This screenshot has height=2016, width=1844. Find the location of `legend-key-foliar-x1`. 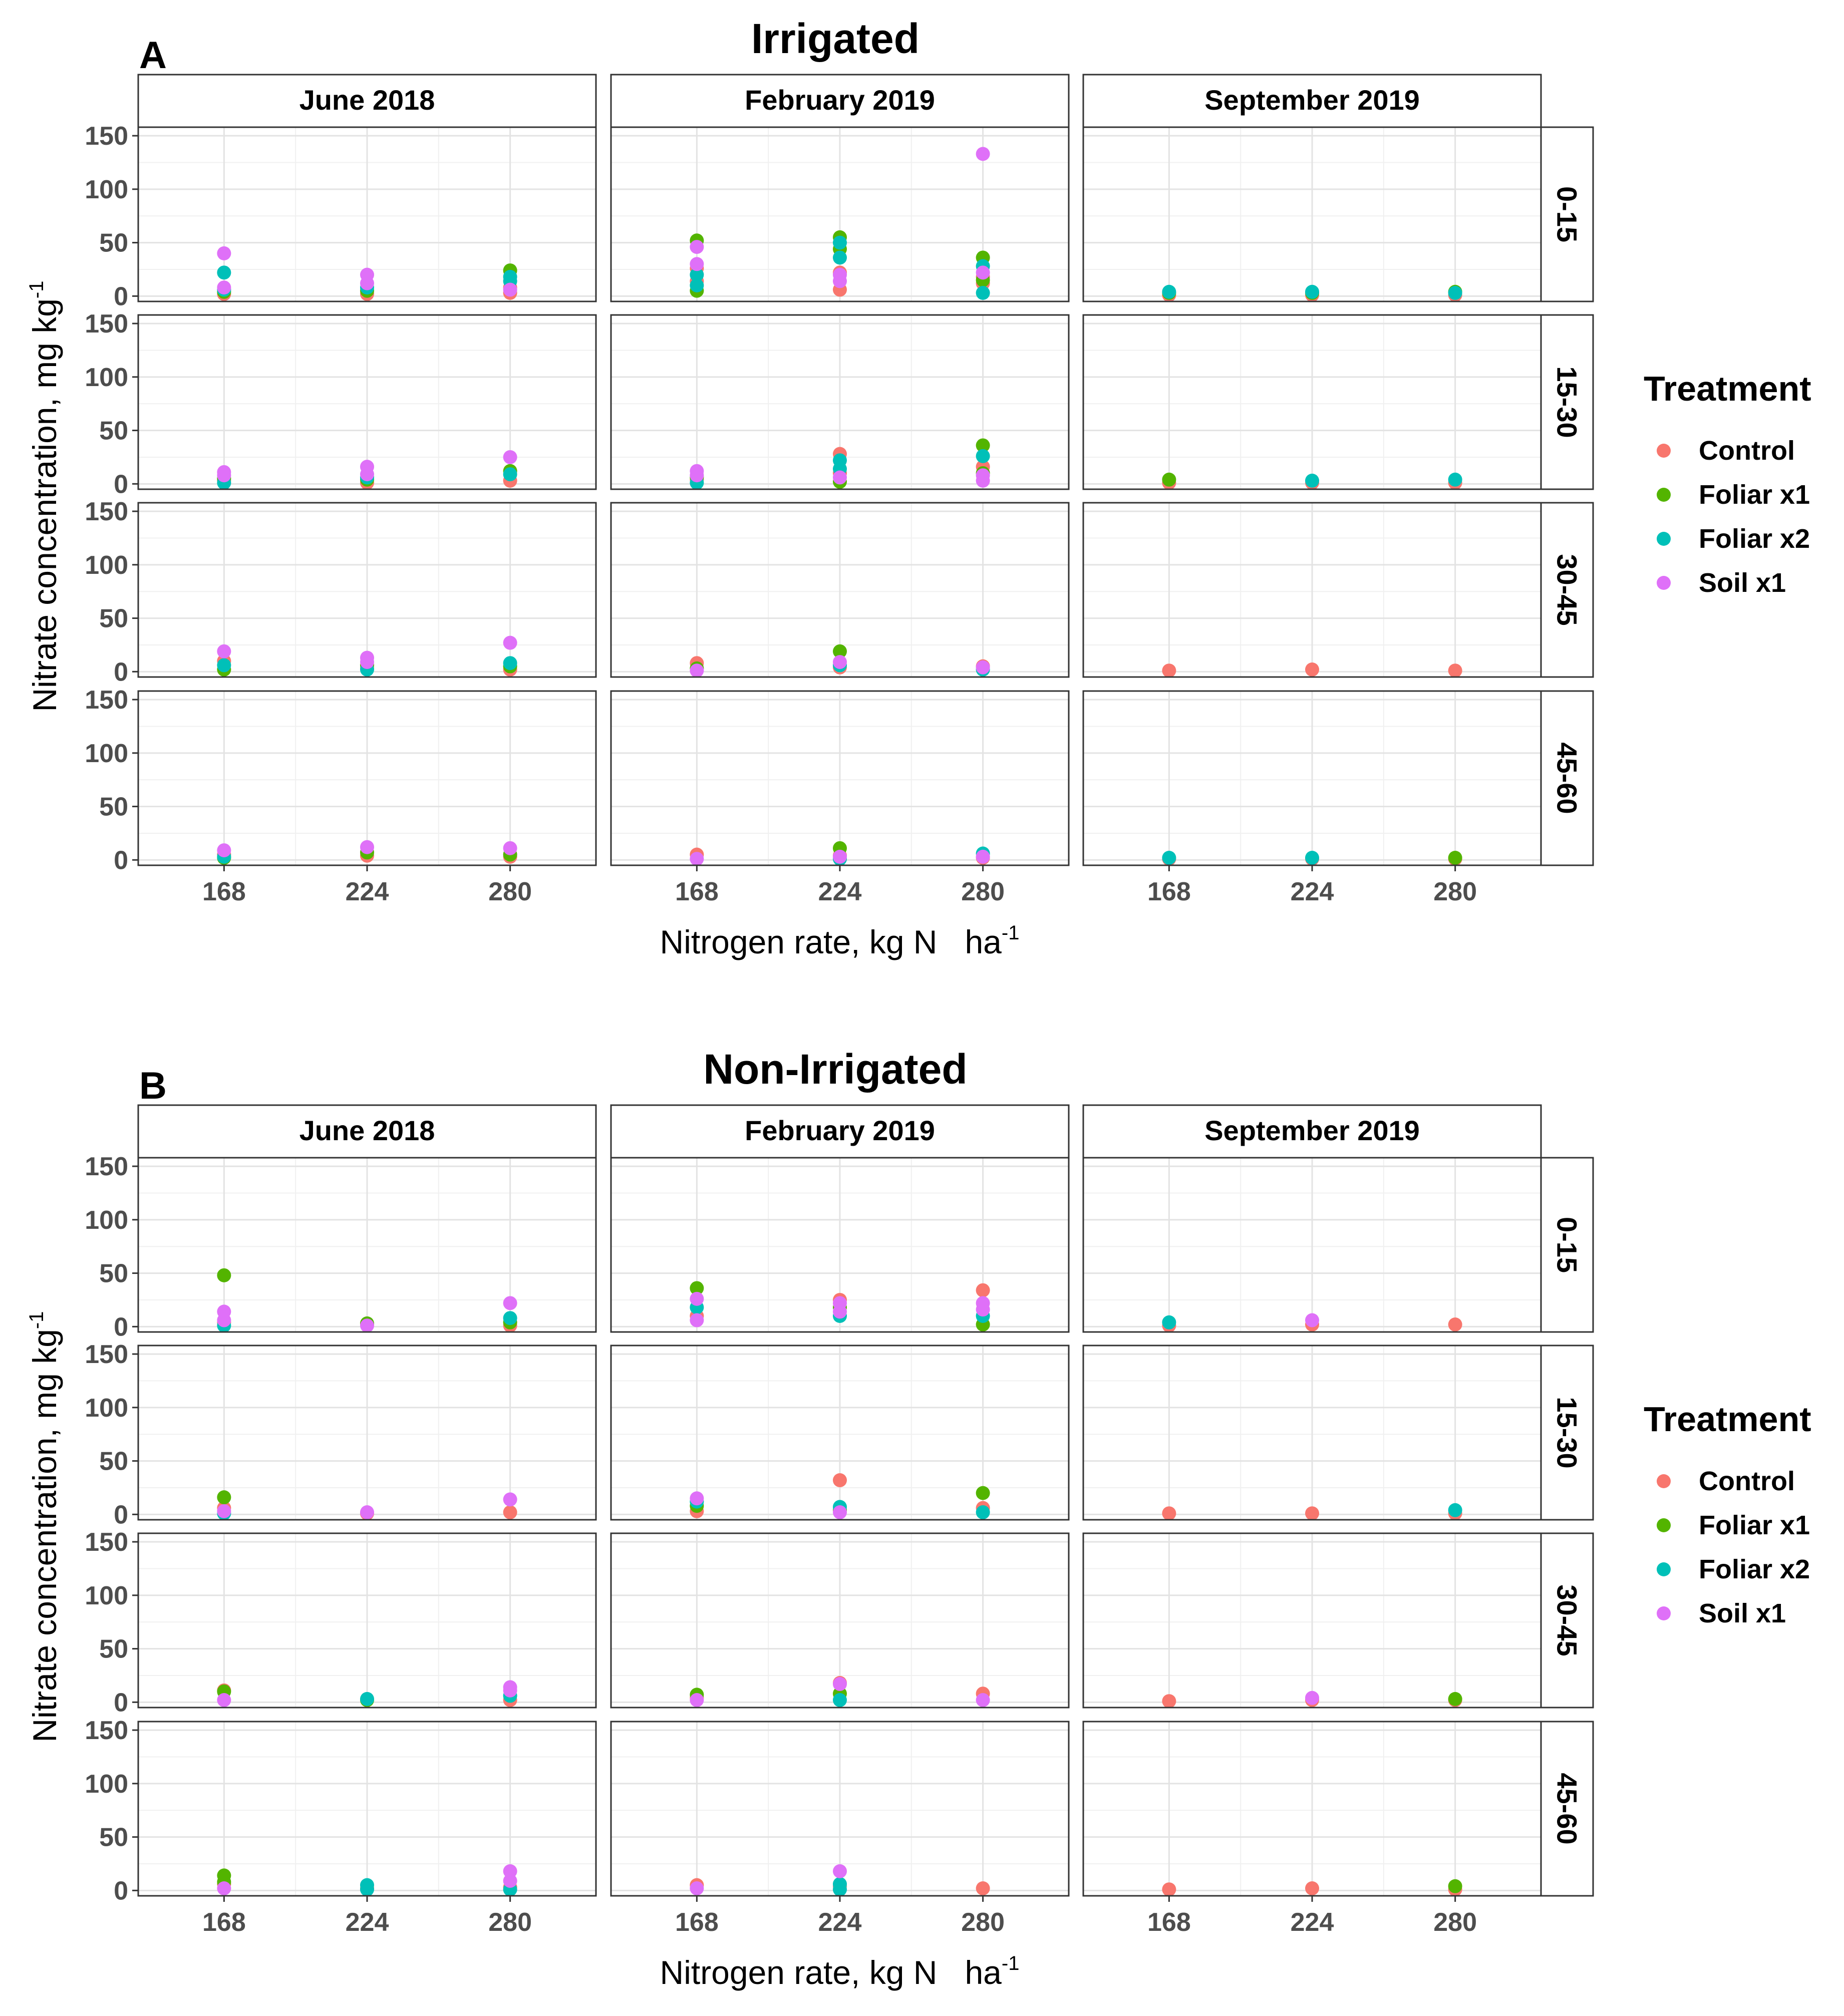

legend-key-foliar-x1 is located at coordinates (1664, 1525).